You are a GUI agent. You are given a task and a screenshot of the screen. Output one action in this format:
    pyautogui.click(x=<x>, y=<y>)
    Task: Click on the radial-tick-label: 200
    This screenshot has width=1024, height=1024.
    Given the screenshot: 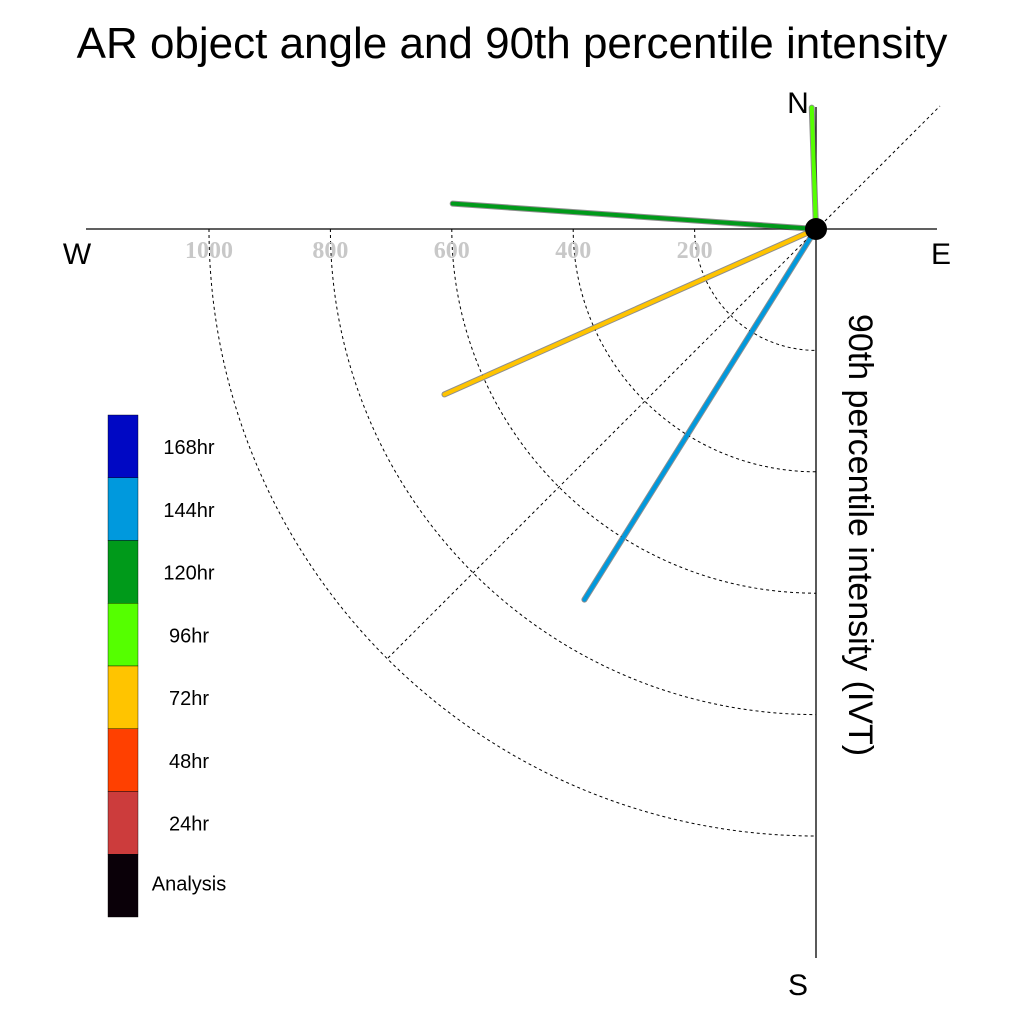 What is the action you would take?
    pyautogui.click(x=695, y=251)
    